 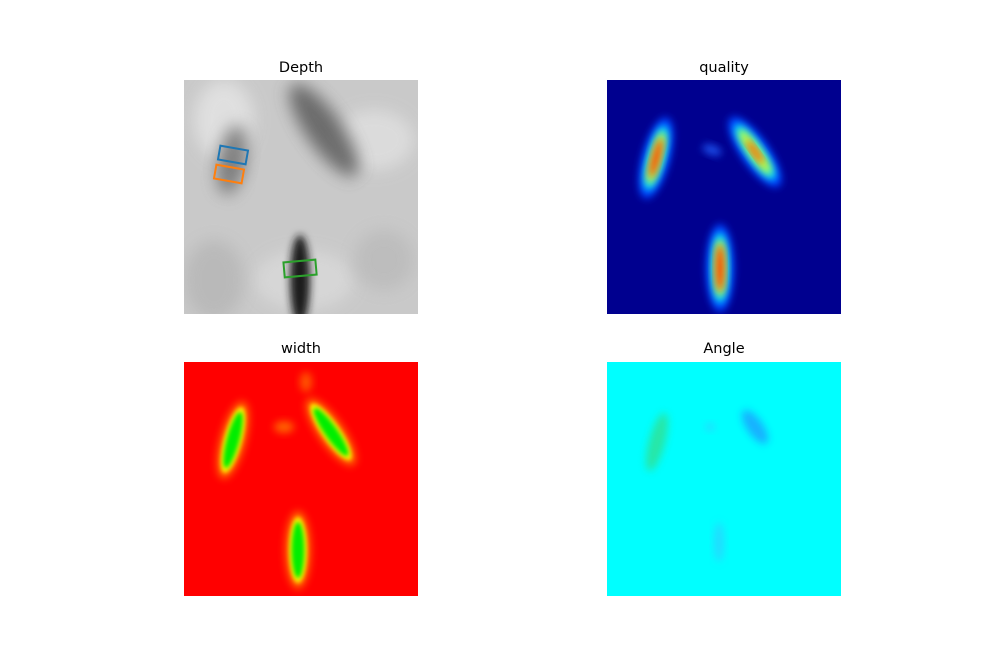 What do you see at coordinates (301, 68) in the screenshot?
I see `panel-title: Depth` at bounding box center [301, 68].